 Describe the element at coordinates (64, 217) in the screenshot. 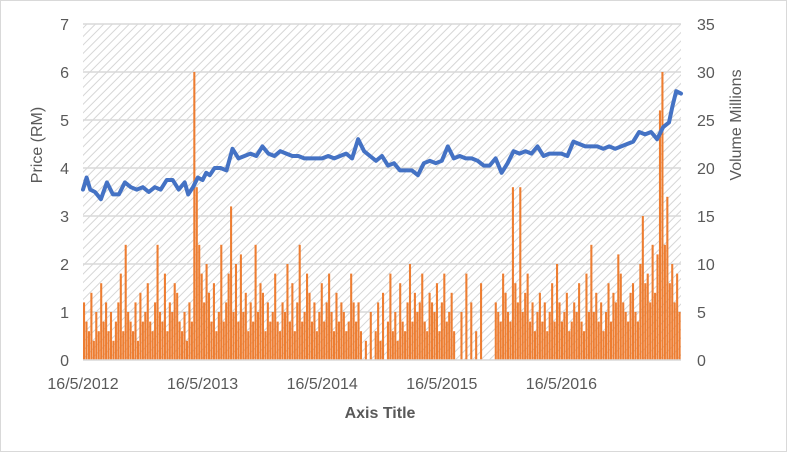

I see `y-left-tick-label: 3` at that location.